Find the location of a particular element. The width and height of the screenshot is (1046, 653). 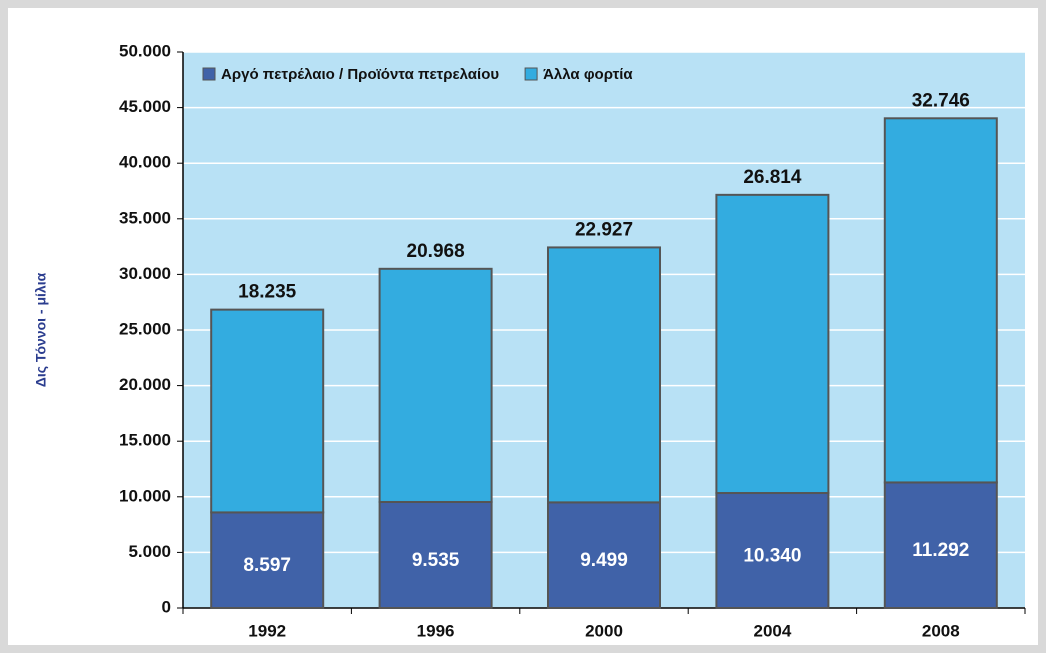

y-tick-label: 10.000 is located at coordinates (145, 495).